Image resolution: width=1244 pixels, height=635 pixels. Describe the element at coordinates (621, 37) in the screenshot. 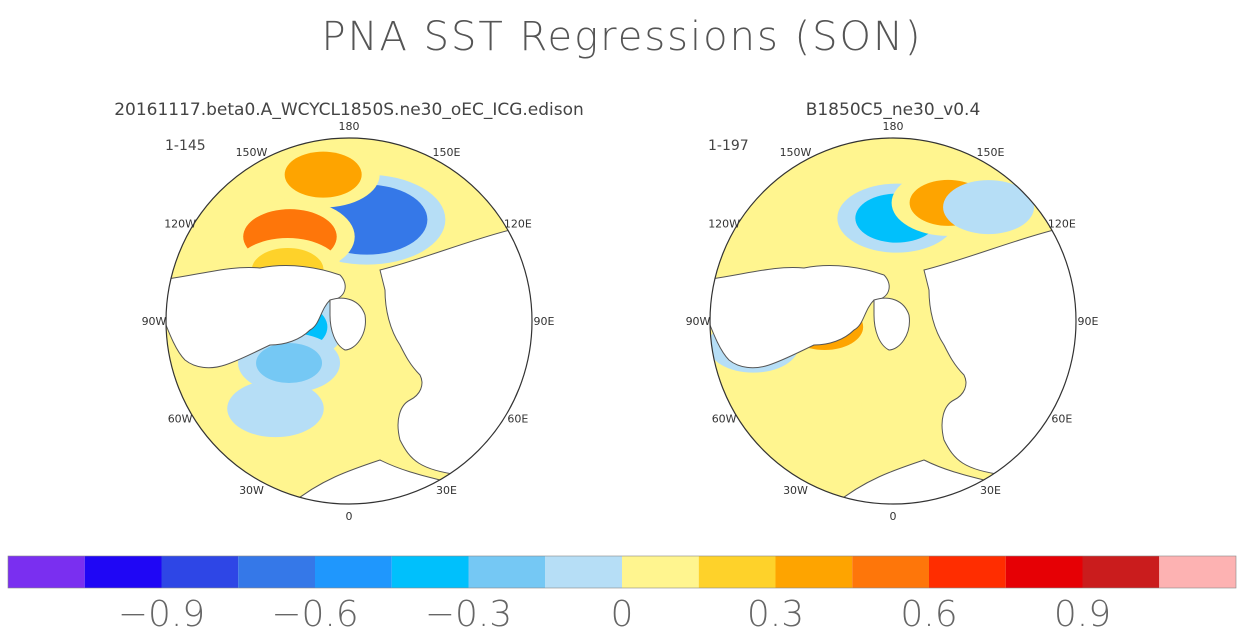

I see `figure-title: PNA SST Regressions (SON)` at that location.